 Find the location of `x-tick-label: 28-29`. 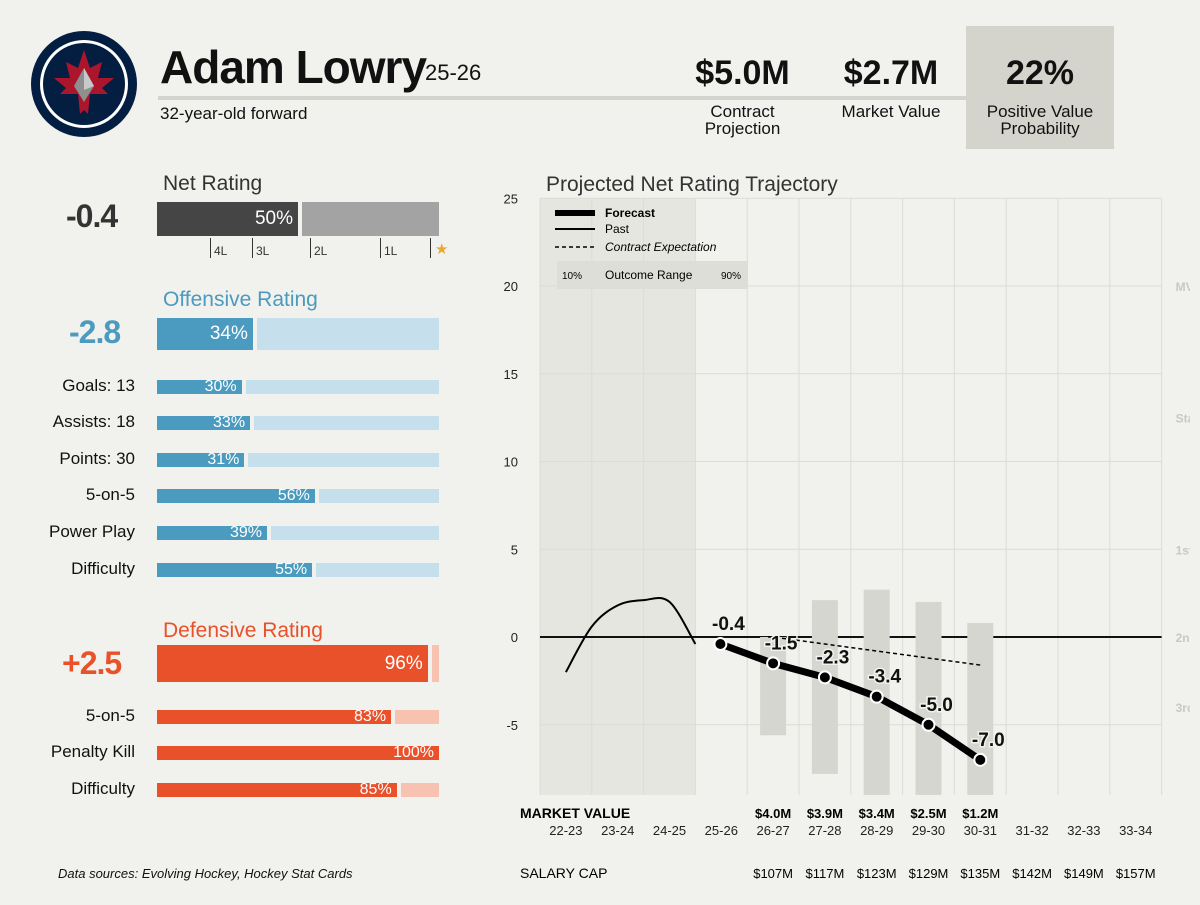

x-tick-label: 28-29 is located at coordinates (876, 830).